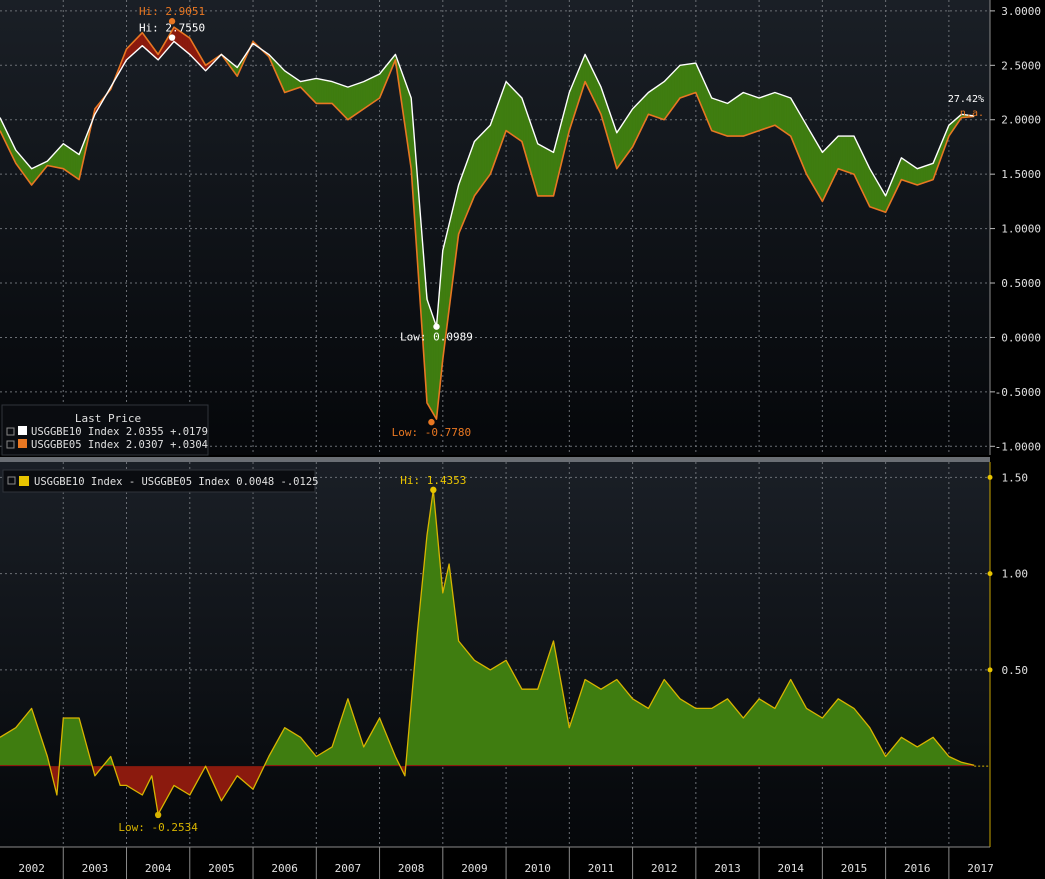  I want to click on bottom-axis-tick-dot, so click(990, 670).